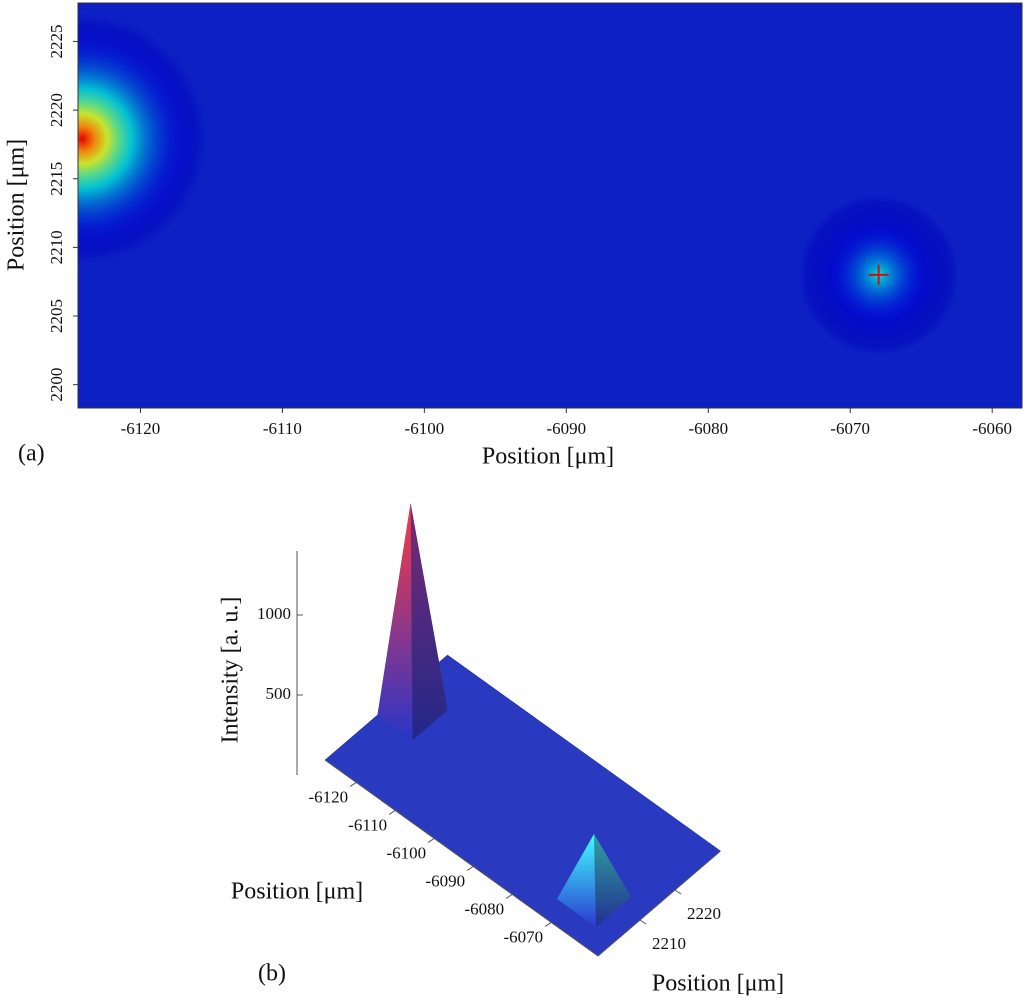  What do you see at coordinates (56, 385) in the screenshot?
I see `y-tick-label: 2200` at bounding box center [56, 385].